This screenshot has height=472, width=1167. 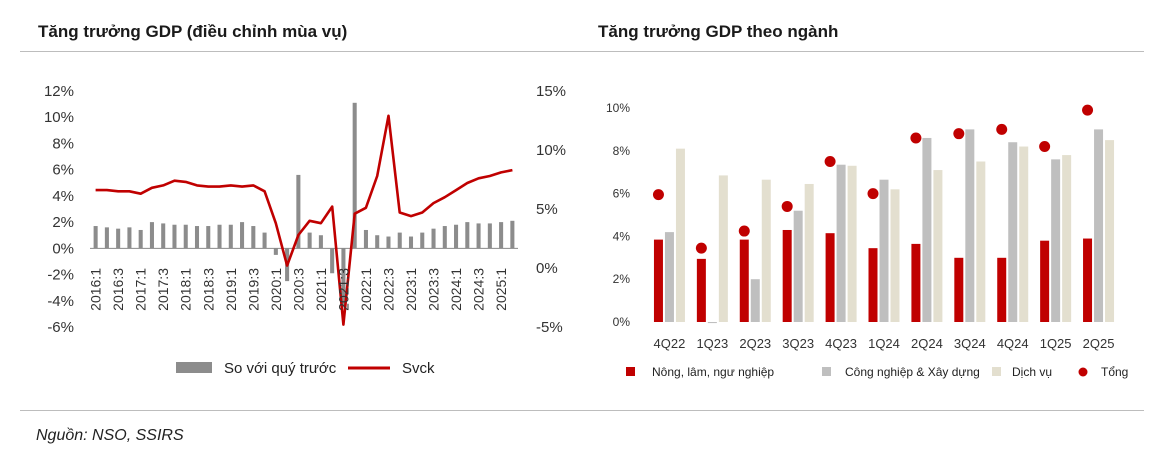 What do you see at coordinates (186, 289) in the screenshot?
I see `x-axis-tick-label: 2018:1` at bounding box center [186, 289].